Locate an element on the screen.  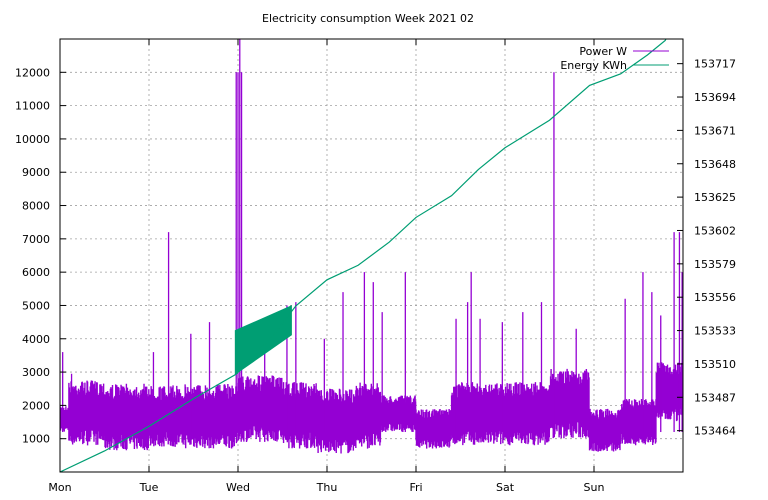
y-right-tick-label: 153464 is located at coordinates (715, 431).